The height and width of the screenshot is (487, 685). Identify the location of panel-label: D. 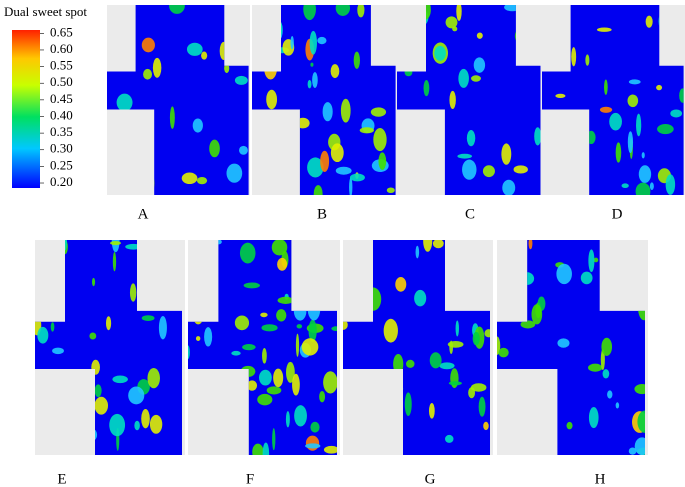
(617, 214).